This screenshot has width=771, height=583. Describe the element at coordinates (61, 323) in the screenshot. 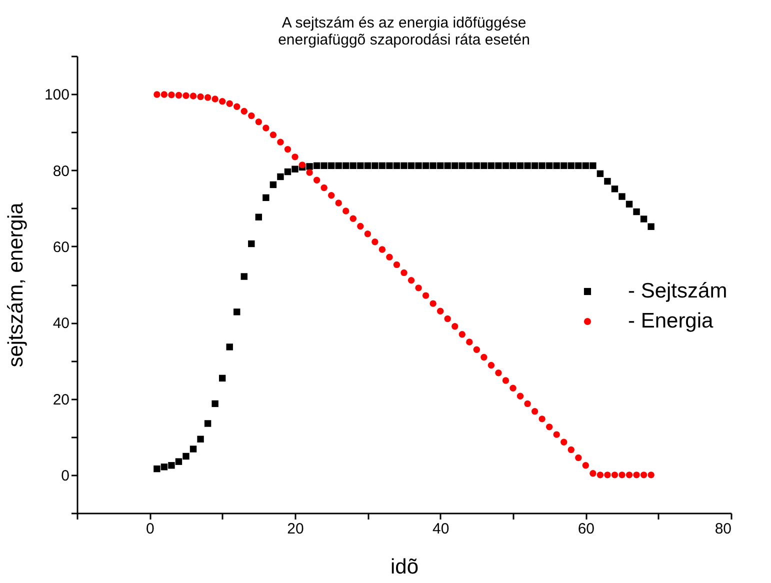

I see `y-tick-label: 40` at that location.